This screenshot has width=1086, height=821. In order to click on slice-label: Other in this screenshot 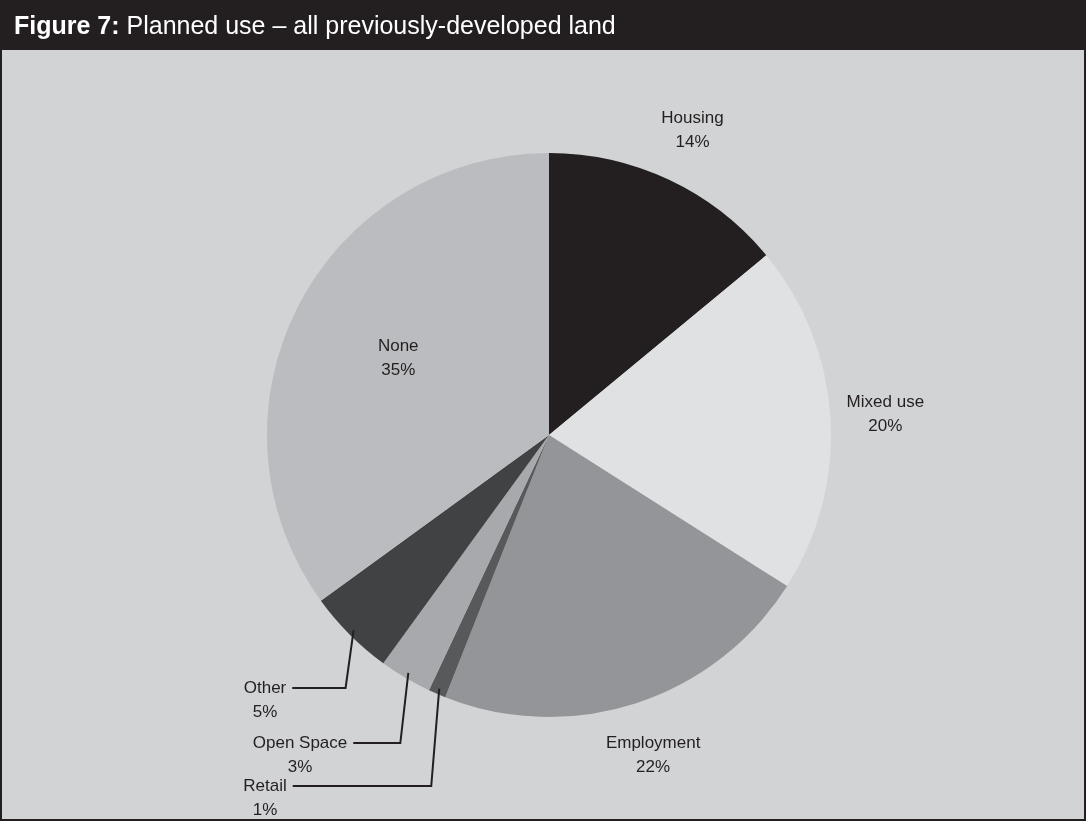, I will do `click(265, 687)`.